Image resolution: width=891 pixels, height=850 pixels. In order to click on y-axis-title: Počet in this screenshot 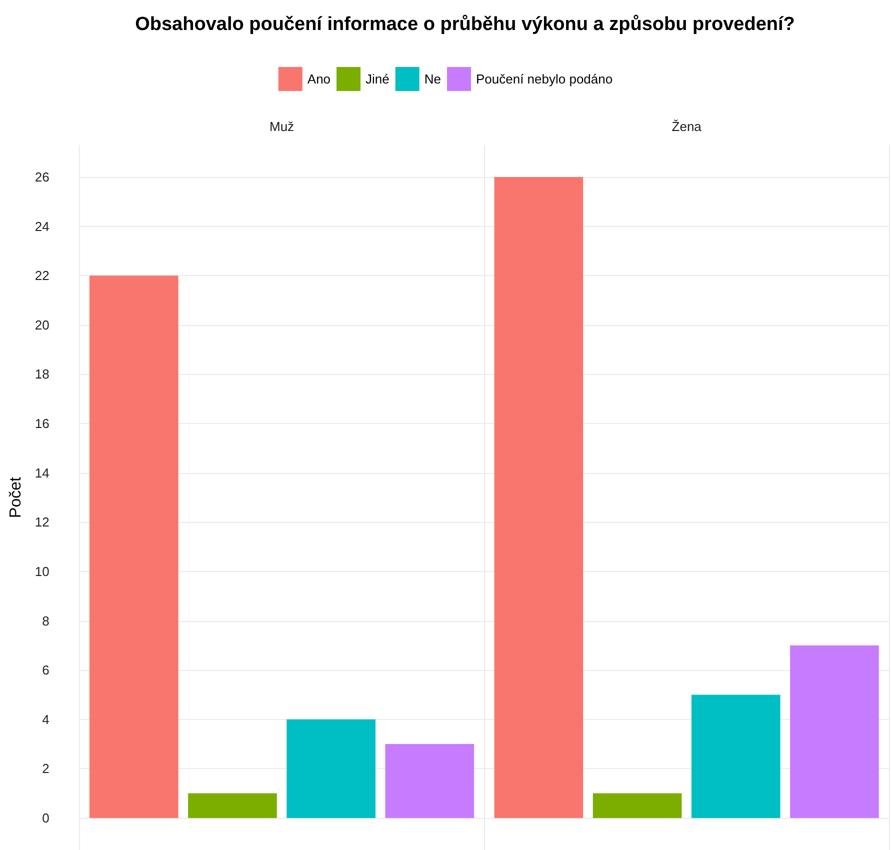, I will do `click(16, 497)`.